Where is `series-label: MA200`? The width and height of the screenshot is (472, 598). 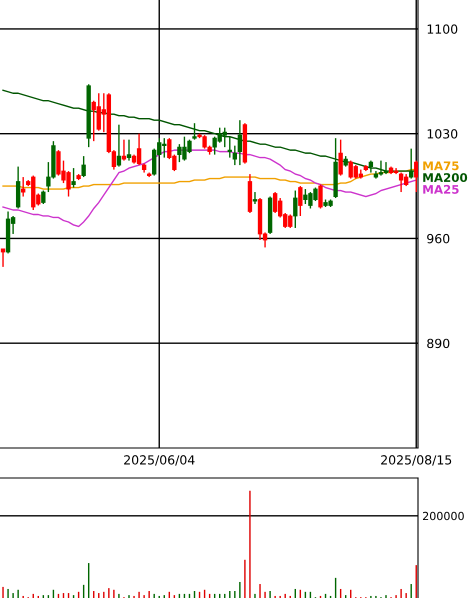 series-label: MA200 is located at coordinates (445, 177).